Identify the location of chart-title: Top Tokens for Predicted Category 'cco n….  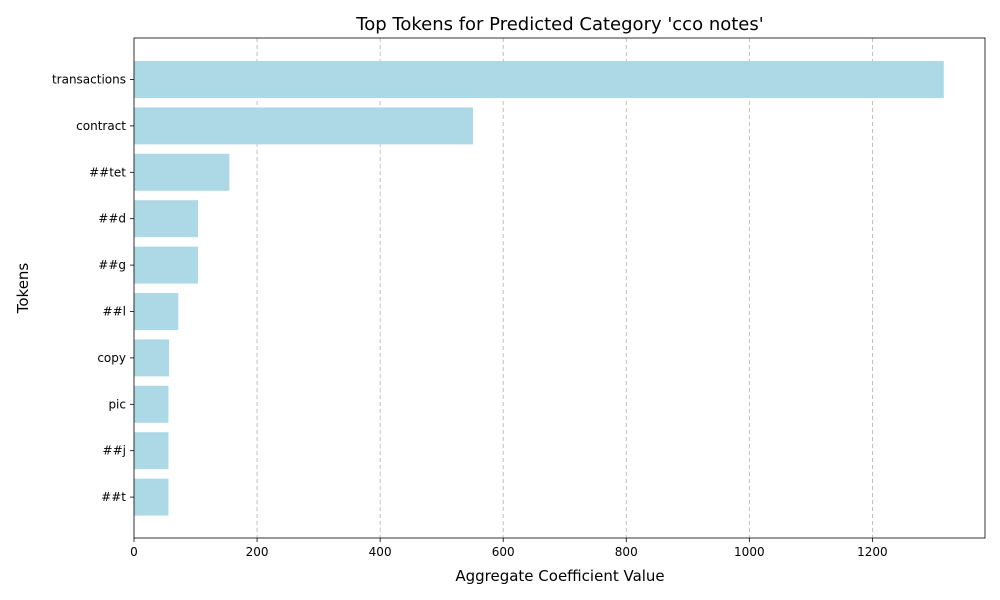
(559, 24).